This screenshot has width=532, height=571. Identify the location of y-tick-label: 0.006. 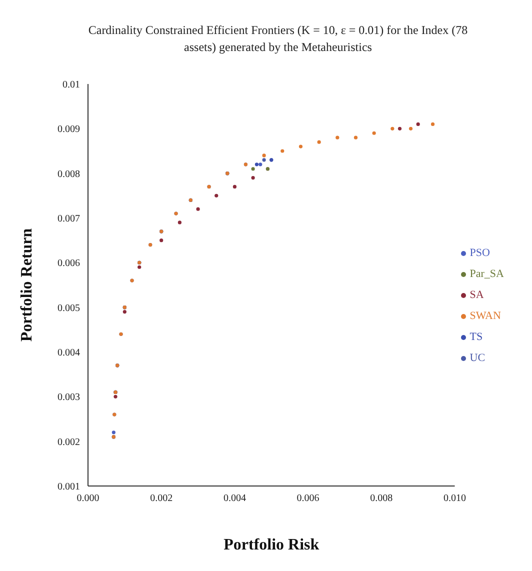
(69, 264).